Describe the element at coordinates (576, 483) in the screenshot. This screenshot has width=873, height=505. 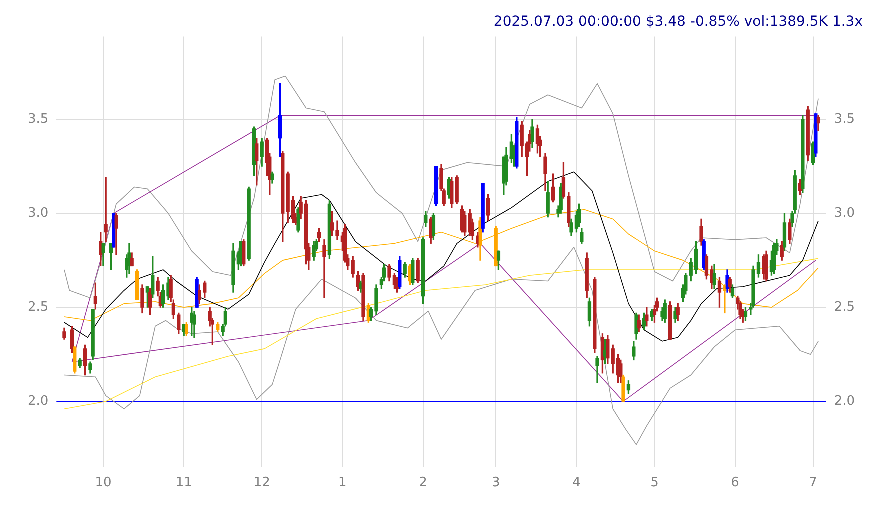
I see `x-tick-label: 4` at that location.